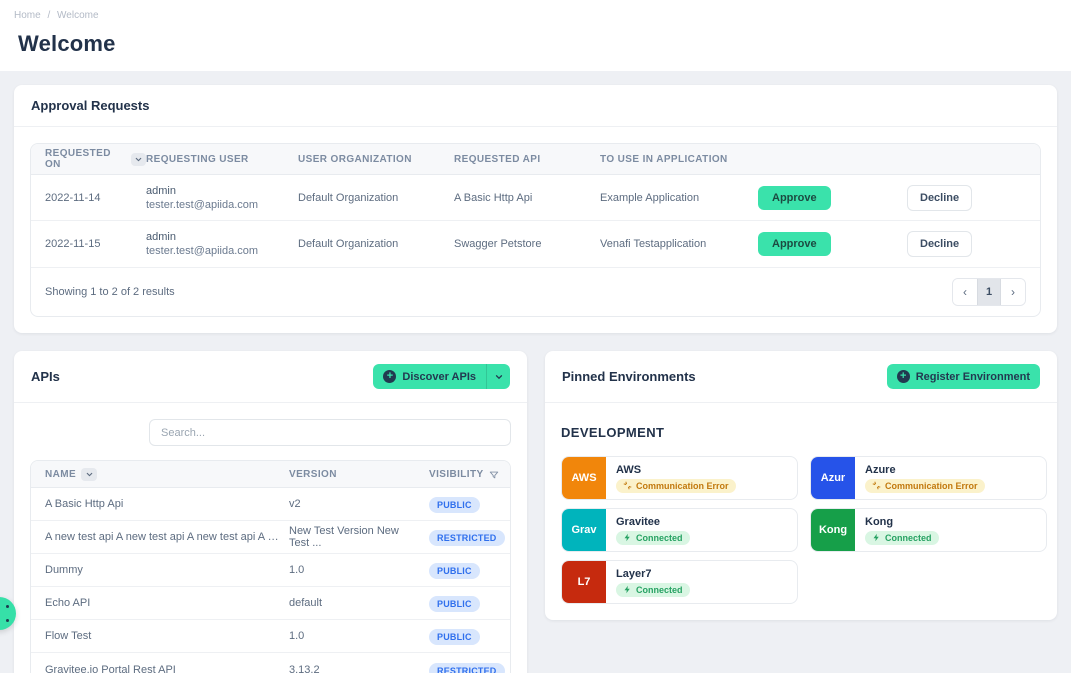  What do you see at coordinates (167, 474) in the screenshot?
I see `col-name: NAME` at bounding box center [167, 474].